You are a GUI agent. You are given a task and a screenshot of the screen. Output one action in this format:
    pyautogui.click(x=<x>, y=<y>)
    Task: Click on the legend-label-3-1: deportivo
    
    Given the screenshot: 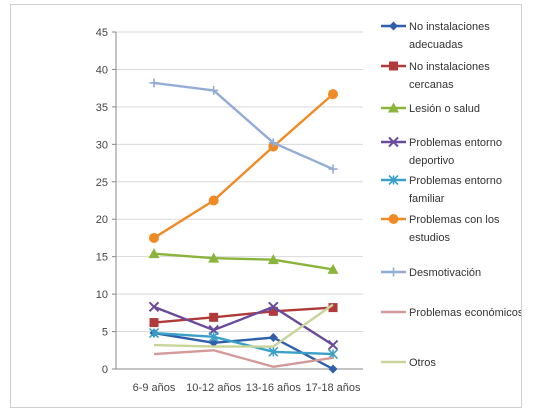 What is the action you would take?
    pyautogui.click(x=431, y=161)
    